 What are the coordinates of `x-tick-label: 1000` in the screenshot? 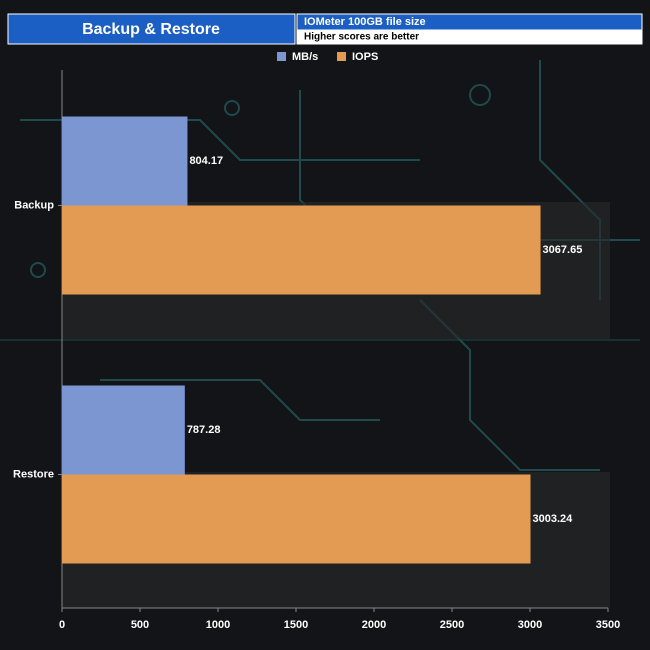 It's located at (218, 625).